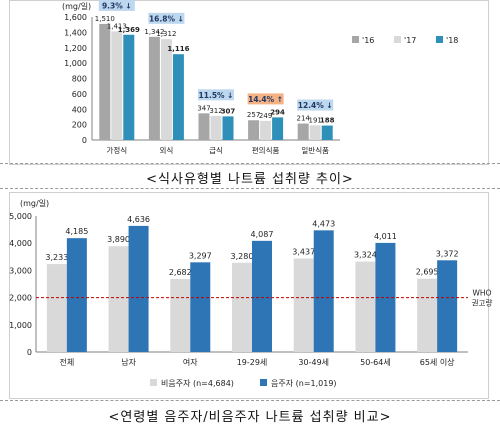 Image resolution: width=500 pixels, height=432 pixels. I want to click on x-category-label: 65세 이상, so click(437, 362).